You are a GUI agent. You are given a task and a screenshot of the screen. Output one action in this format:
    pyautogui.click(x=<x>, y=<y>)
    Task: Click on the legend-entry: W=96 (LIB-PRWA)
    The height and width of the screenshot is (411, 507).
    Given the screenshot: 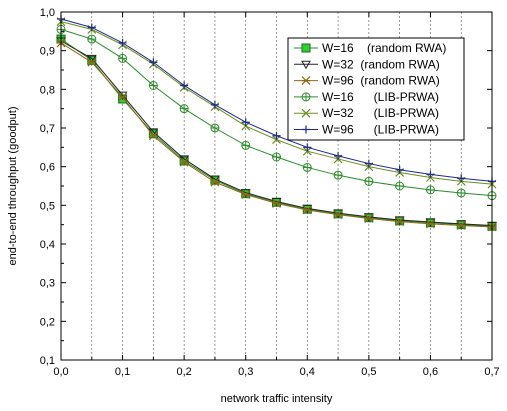 What is the action you would take?
    pyautogui.click(x=366, y=130)
    